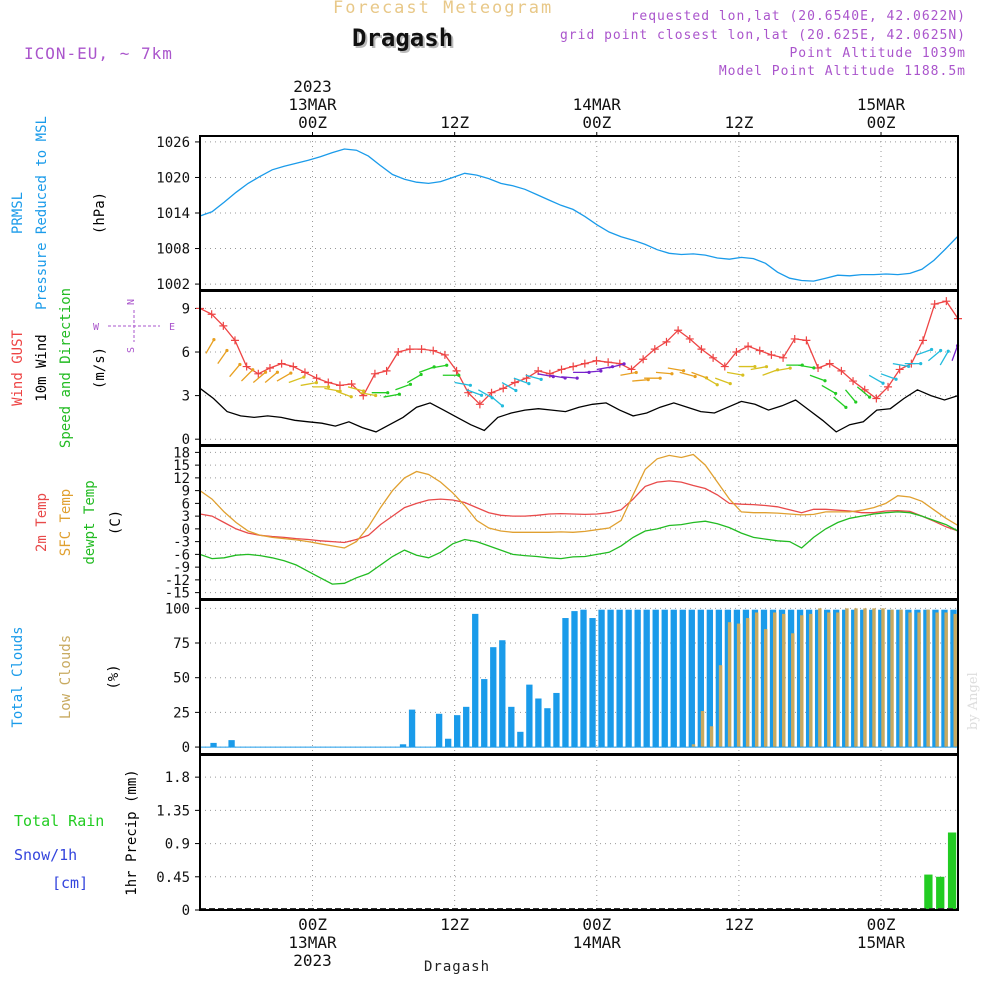 This screenshot has width=1000, height=1000. I want to click on panel-label: Total Clouds, so click(18, 676).